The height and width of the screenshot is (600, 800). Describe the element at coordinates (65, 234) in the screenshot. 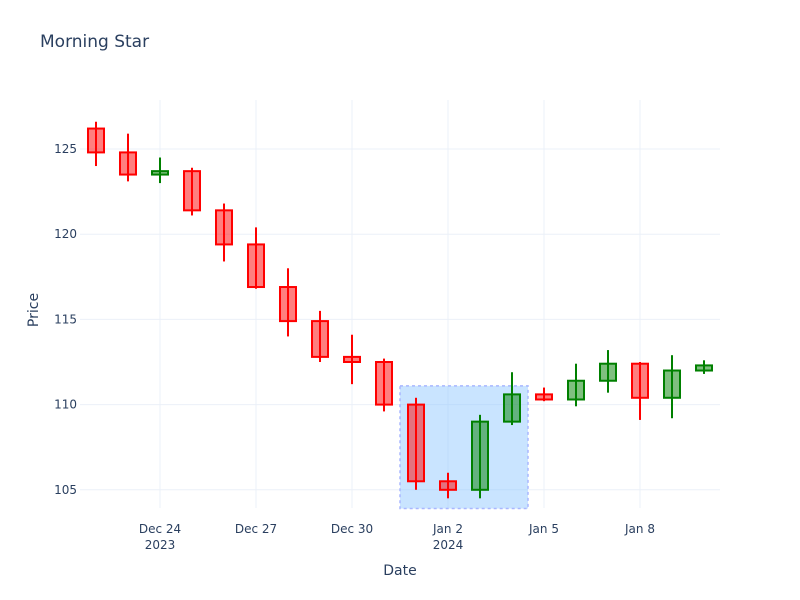

I see `y-tick-label: 120` at that location.